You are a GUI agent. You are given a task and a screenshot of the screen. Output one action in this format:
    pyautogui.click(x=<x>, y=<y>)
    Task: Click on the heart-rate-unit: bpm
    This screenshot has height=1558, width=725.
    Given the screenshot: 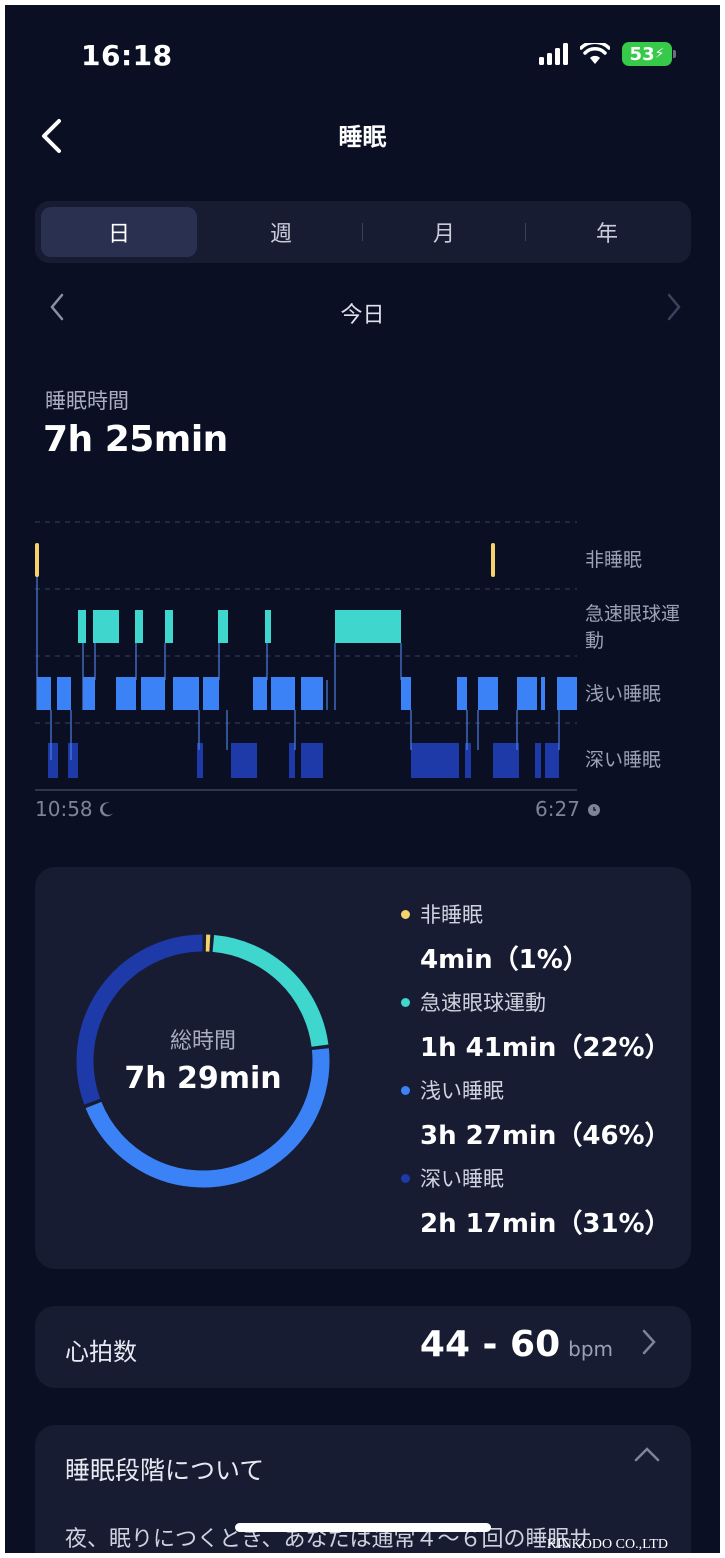 What is the action you would take?
    pyautogui.click(x=590, y=1349)
    